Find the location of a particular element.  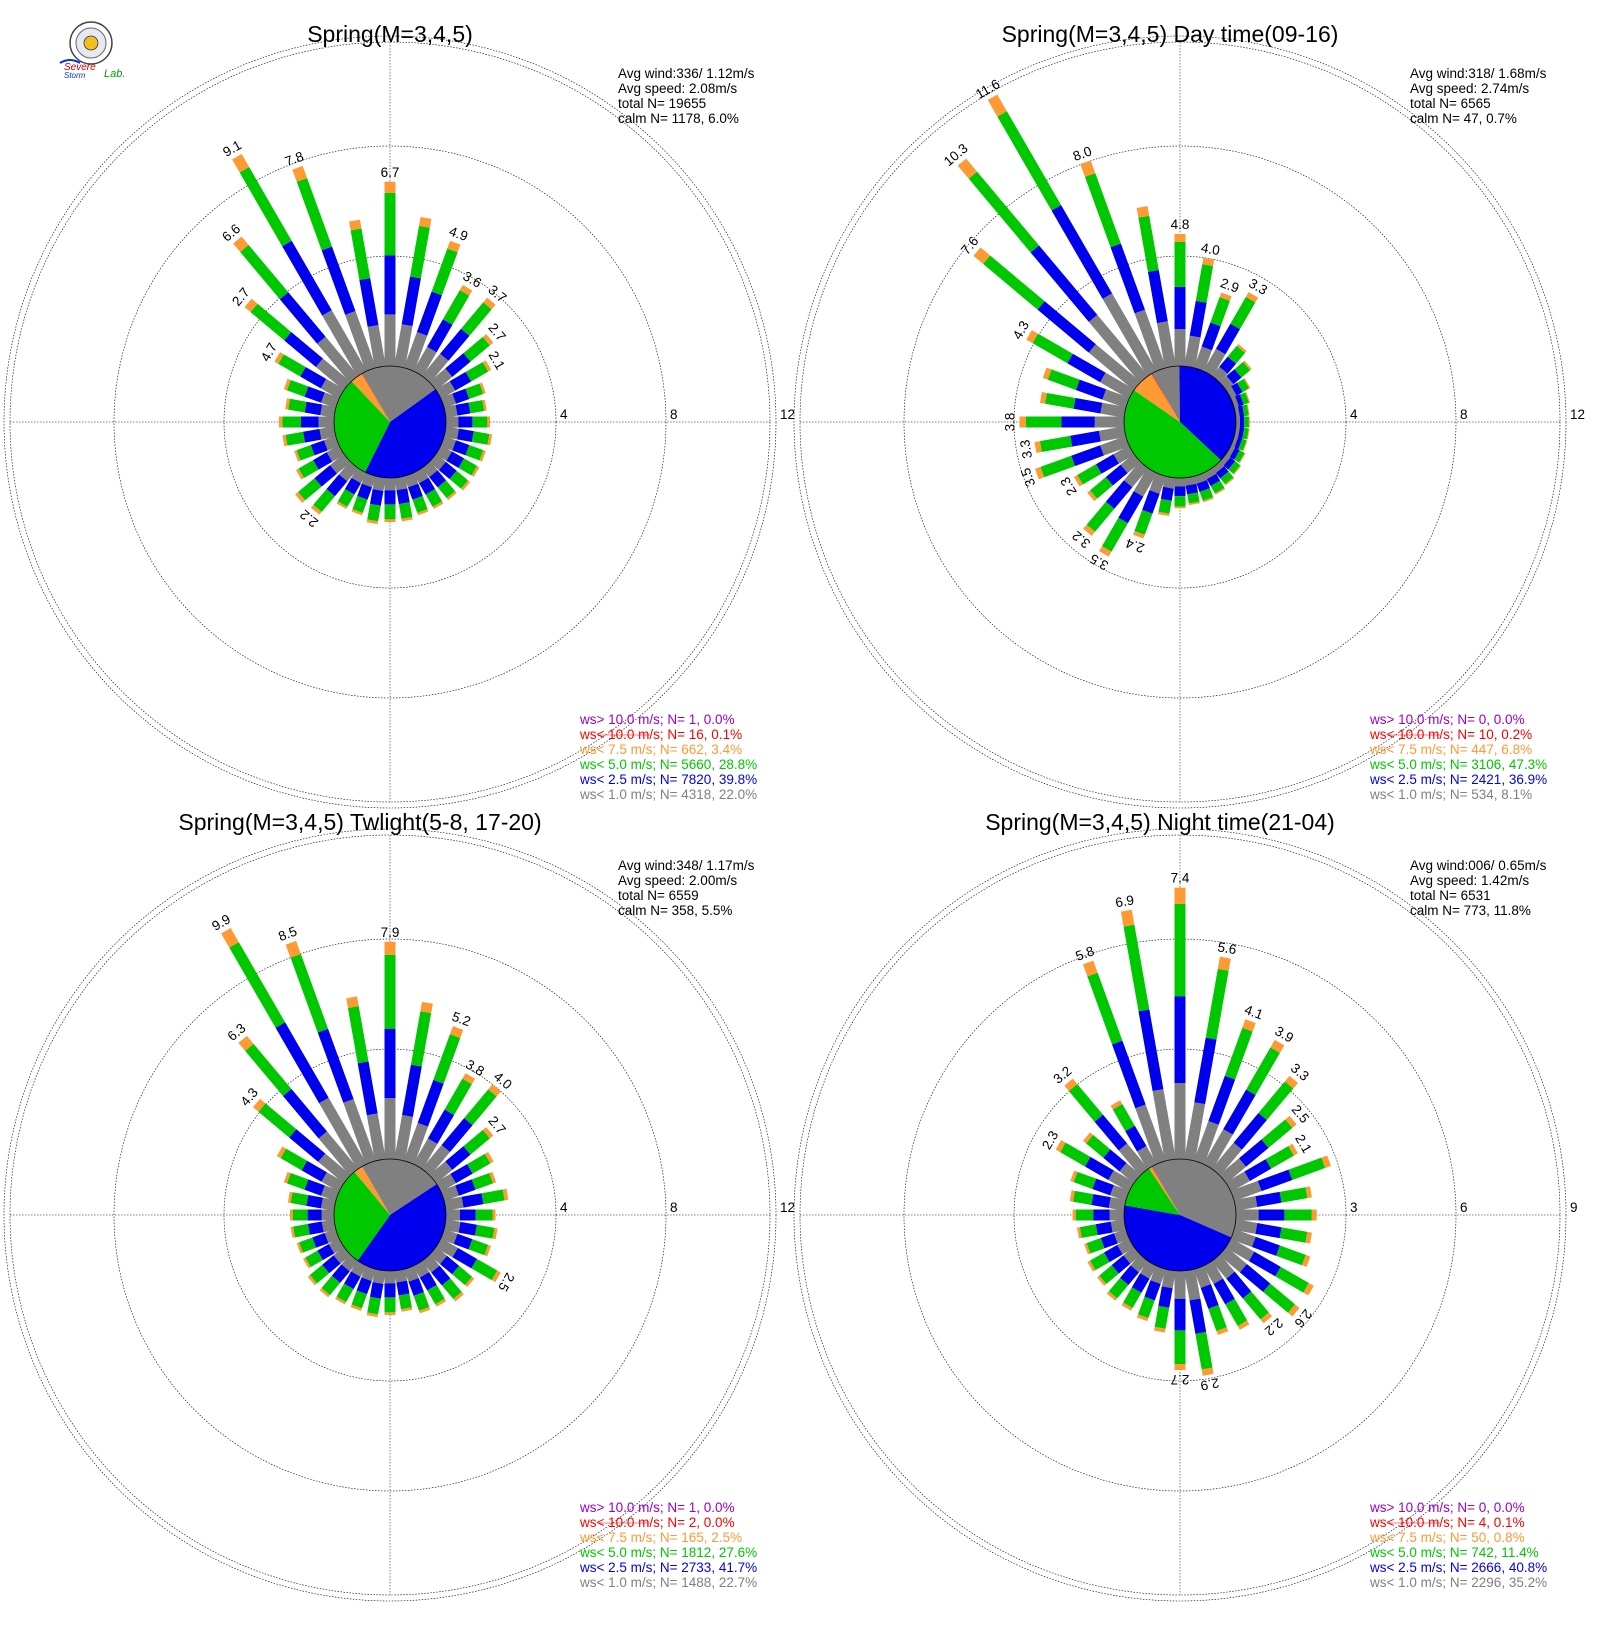

legend-entry: ws< 1.0 m/s; N= 4318, 22.0% is located at coordinates (668, 794).